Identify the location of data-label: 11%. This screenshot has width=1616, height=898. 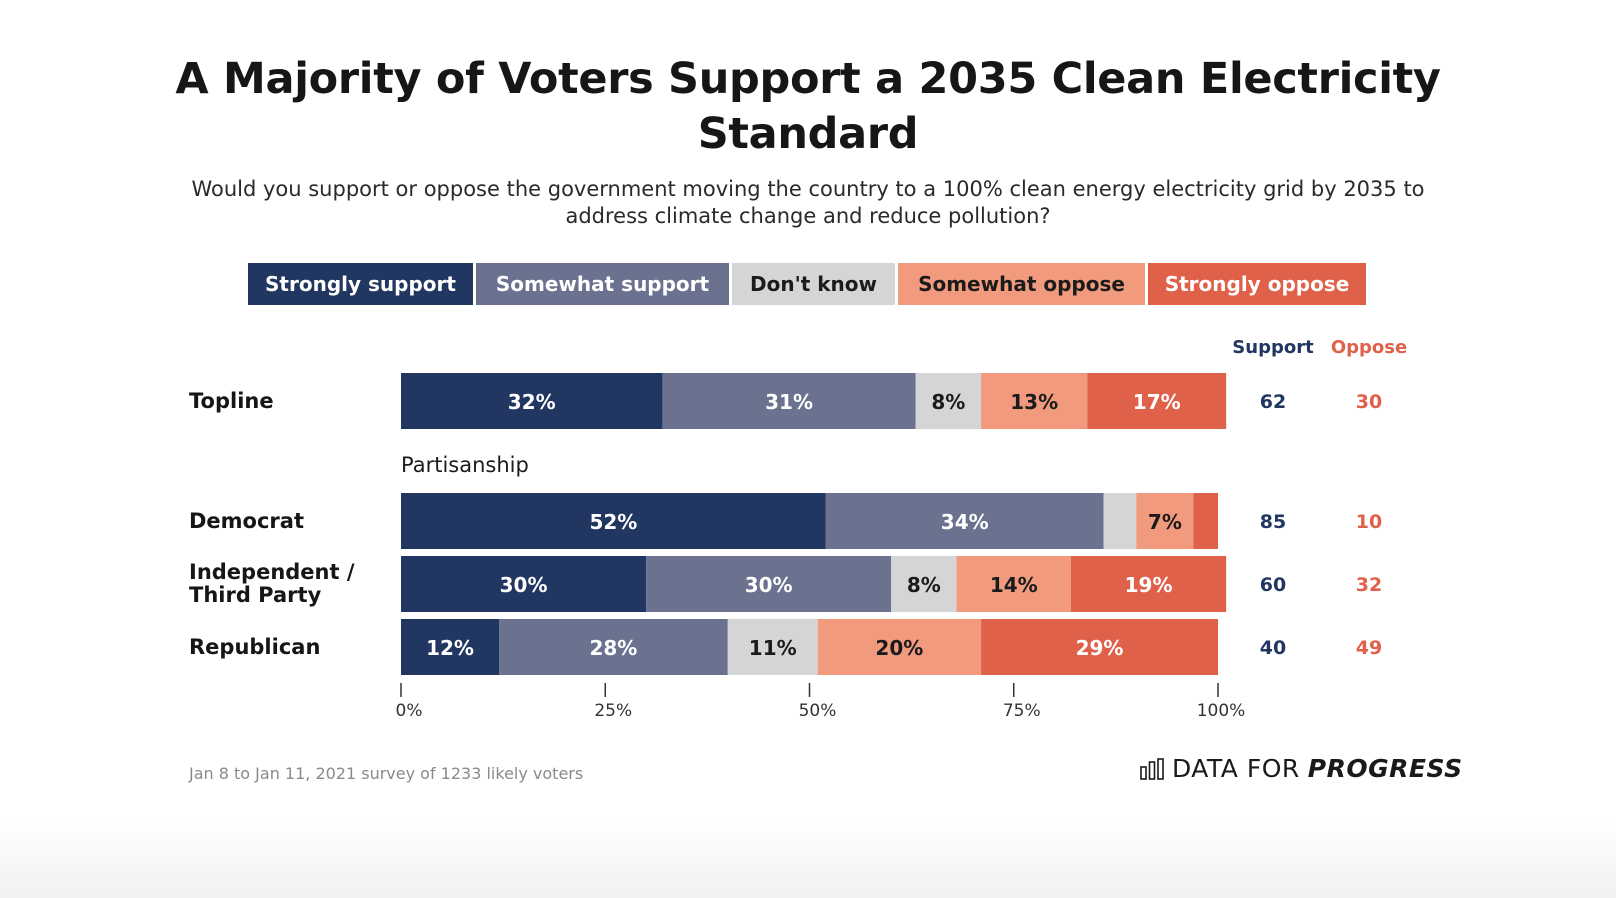
(773, 648).